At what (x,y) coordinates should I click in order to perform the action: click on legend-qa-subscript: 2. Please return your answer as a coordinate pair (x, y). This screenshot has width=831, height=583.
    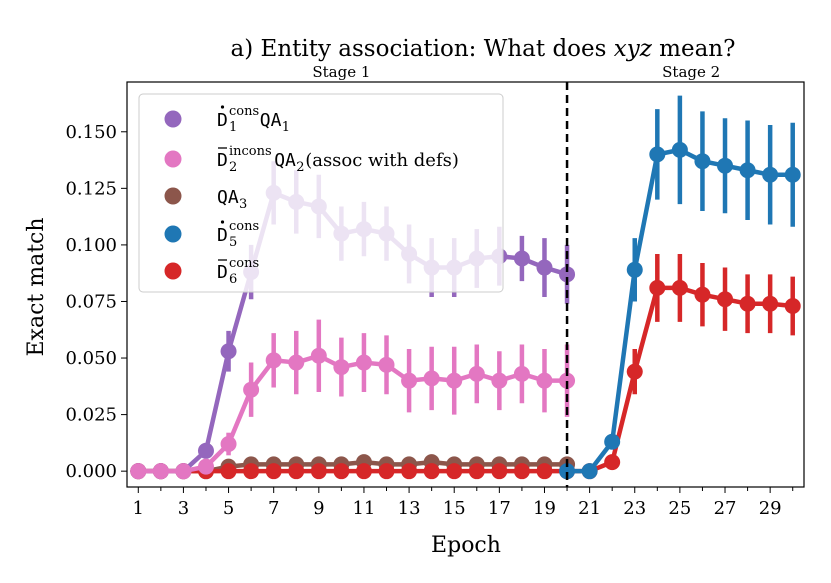
    Looking at the image, I should click on (300, 167).